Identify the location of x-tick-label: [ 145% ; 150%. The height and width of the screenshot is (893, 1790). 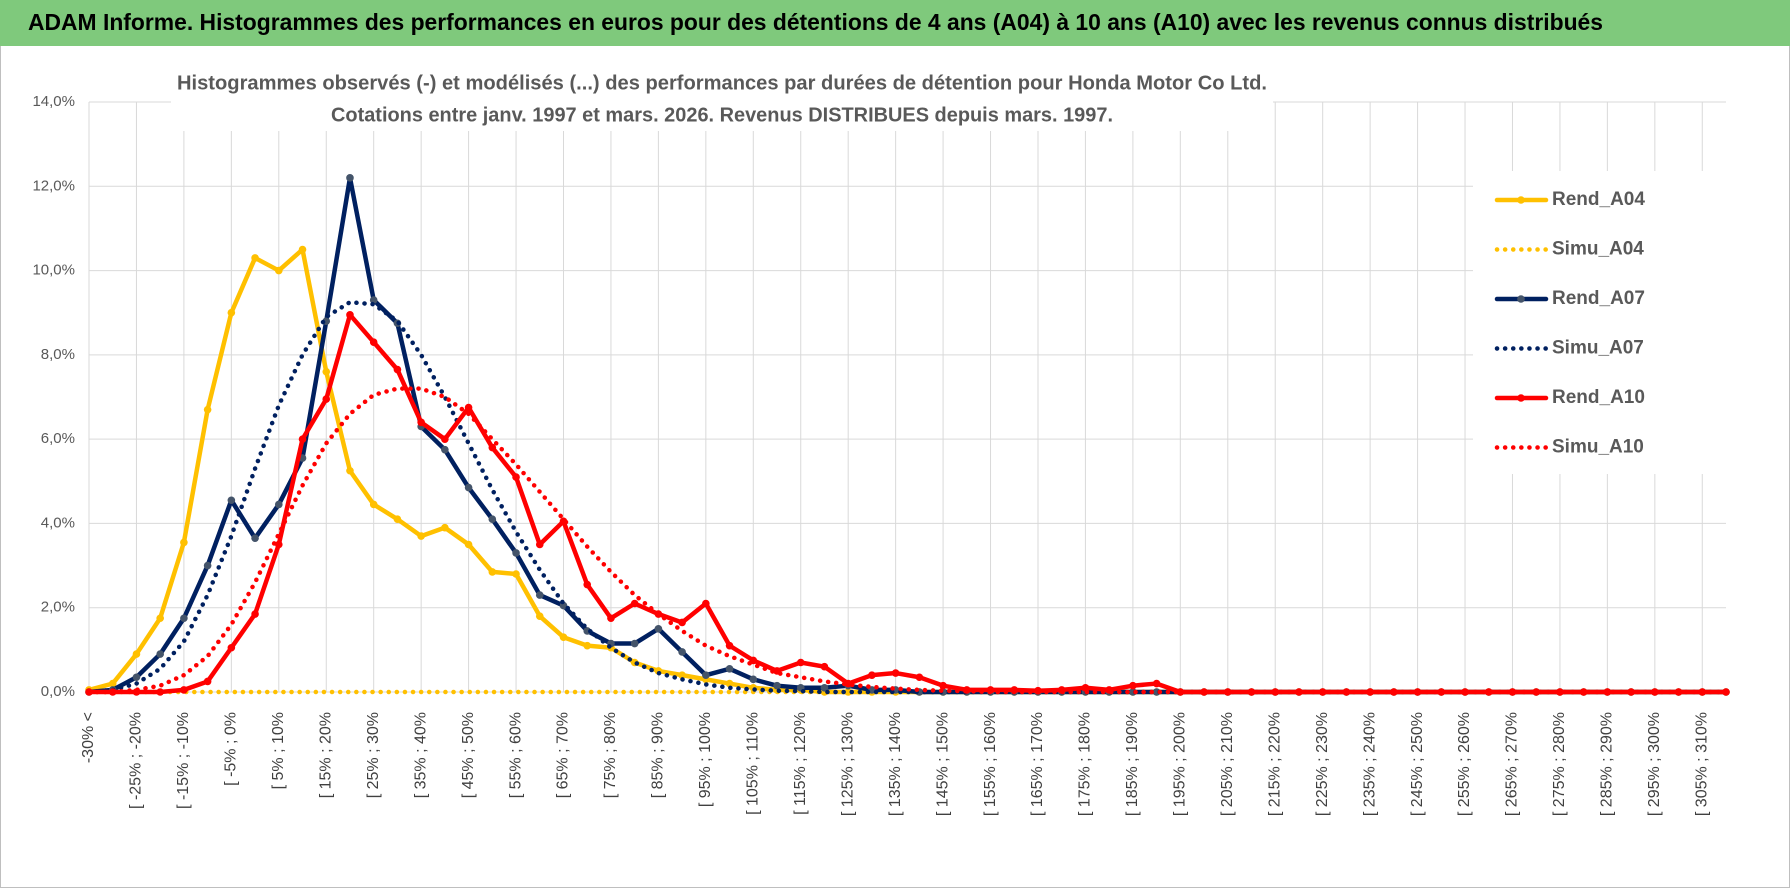
(942, 764).